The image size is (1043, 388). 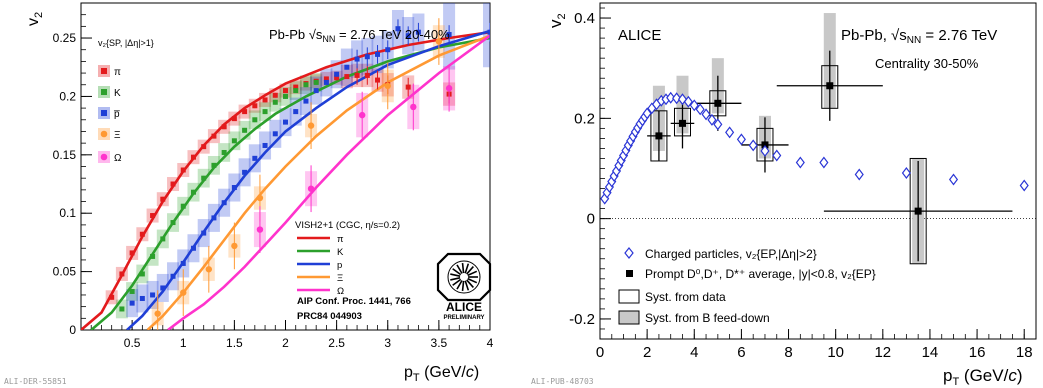 What do you see at coordinates (835, 352) in the screenshot?
I see `right-x-tick-label: 10` at bounding box center [835, 352].